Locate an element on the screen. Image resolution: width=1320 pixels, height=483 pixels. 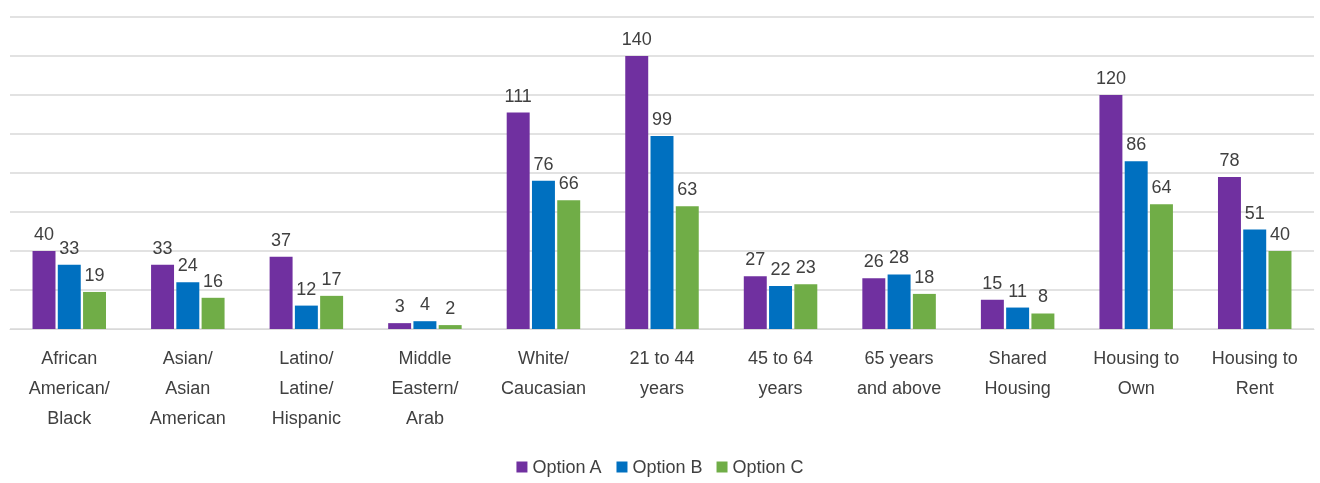
data-label: 16 is located at coordinates (213, 280).